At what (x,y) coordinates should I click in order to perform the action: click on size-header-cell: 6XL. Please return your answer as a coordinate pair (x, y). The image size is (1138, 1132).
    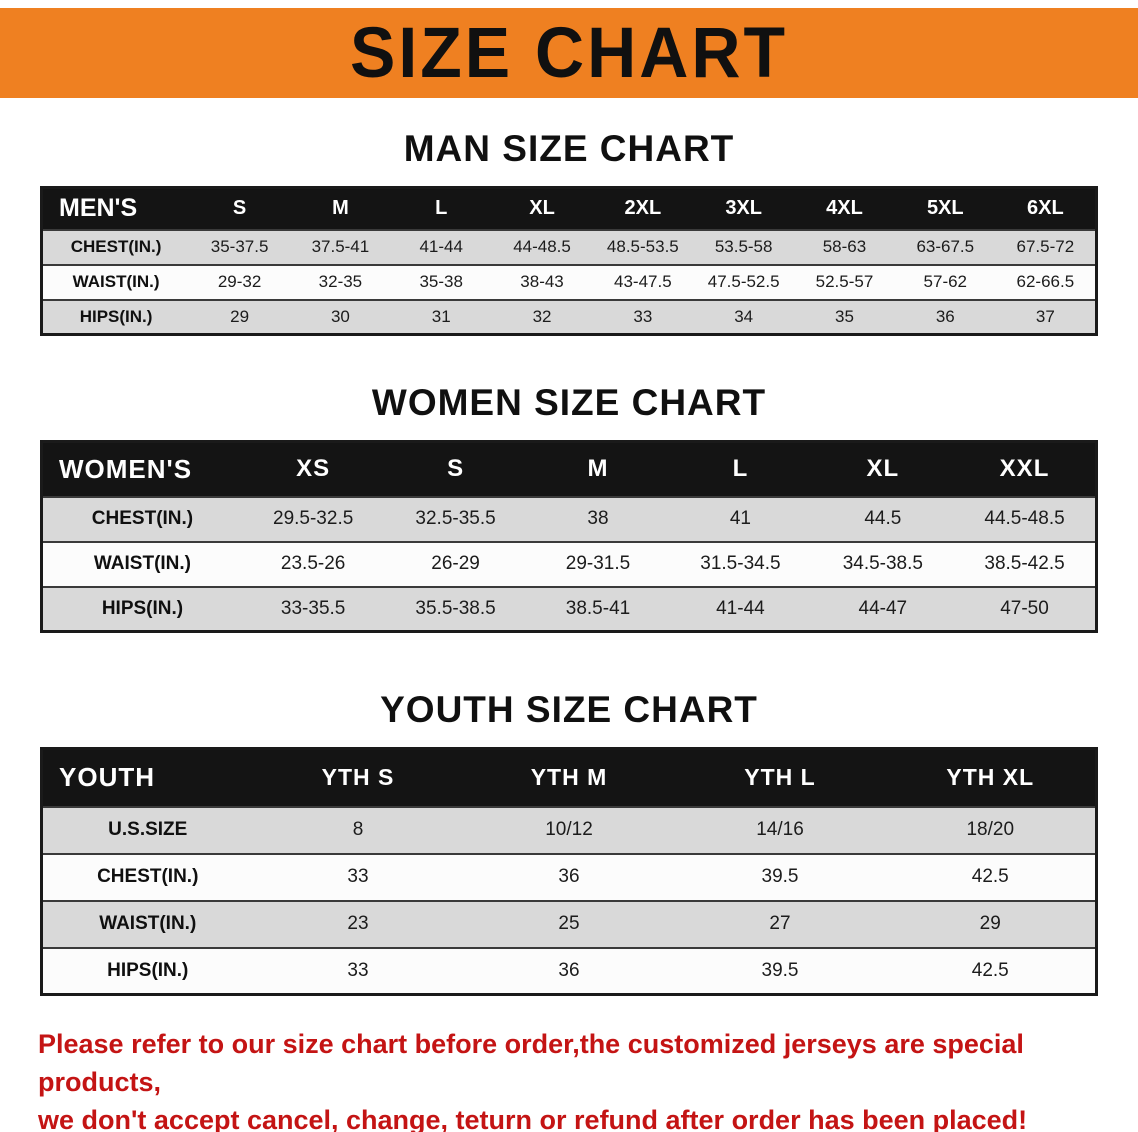
    Looking at the image, I should click on (1046, 208).